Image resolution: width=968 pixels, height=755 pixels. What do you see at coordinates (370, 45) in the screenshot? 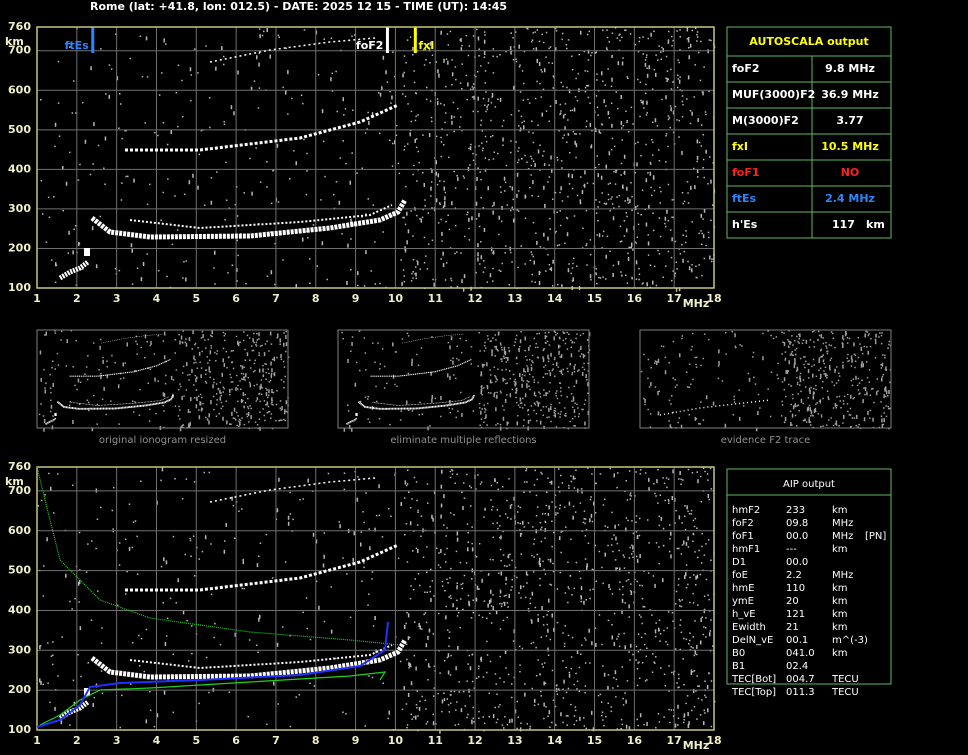
I see `marker-label: foF2` at bounding box center [370, 45].